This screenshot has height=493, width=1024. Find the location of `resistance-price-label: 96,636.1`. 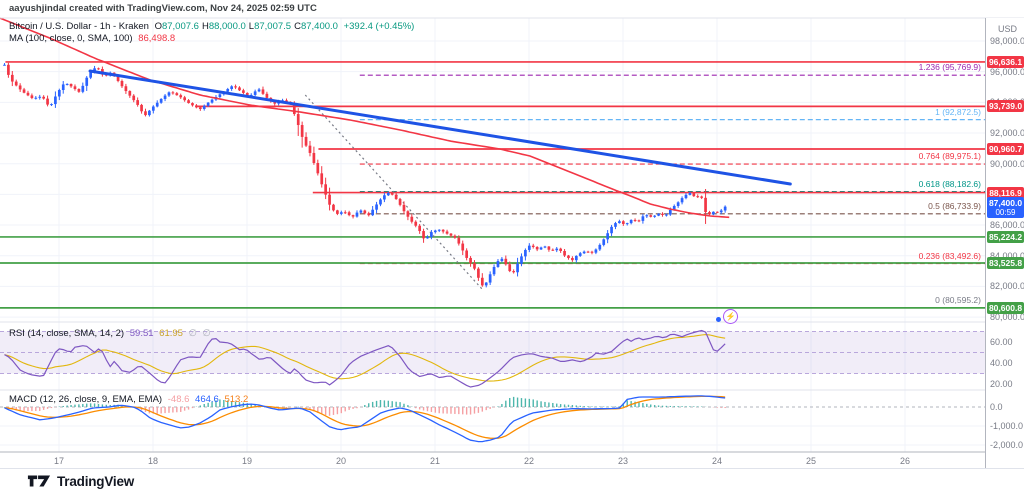

resistance-price-label: 96,636.1 is located at coordinates (1005, 61).